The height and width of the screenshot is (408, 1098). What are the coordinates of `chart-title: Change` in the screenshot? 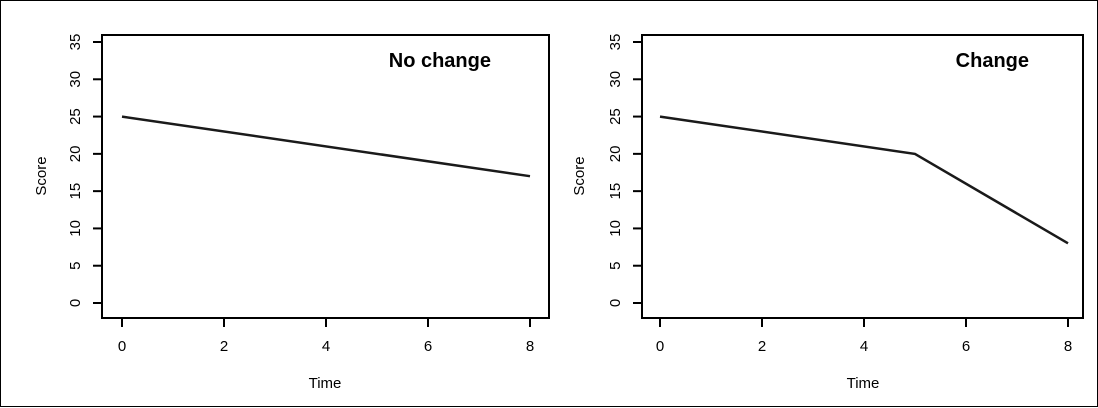 It's located at (992, 61).